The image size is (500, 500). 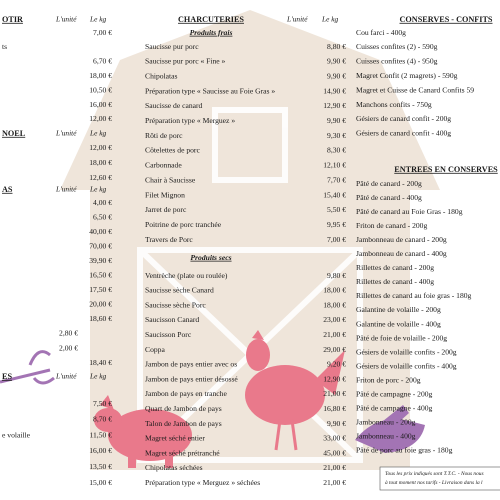 What do you see at coordinates (100, 245) in the screenshot?
I see `kg-price: 70,00 €` at bounding box center [100, 245].